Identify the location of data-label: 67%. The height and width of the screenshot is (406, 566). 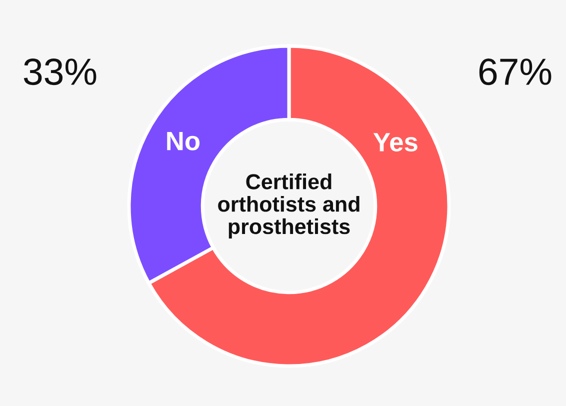
(515, 72).